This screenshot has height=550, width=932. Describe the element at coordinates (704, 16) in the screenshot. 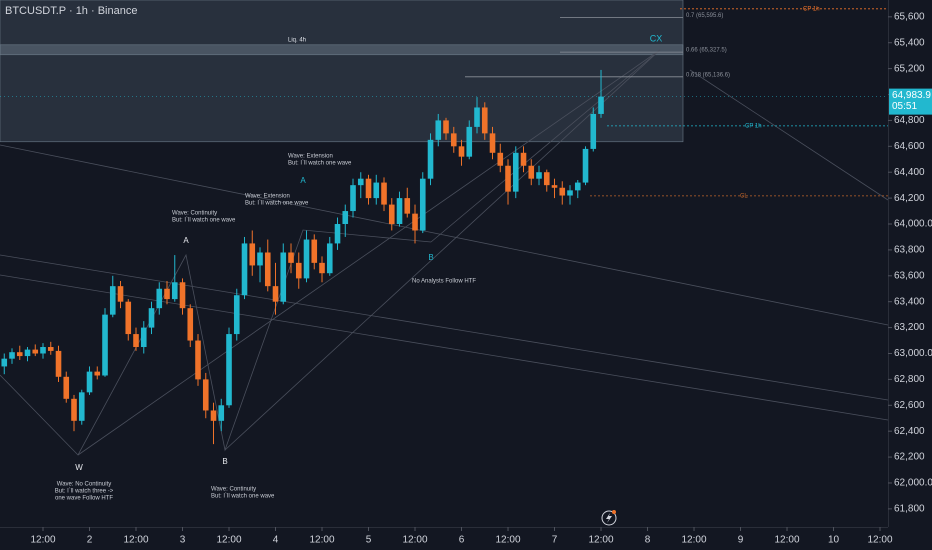

I see `level-label: 0.7 (65,595.6)` at that location.